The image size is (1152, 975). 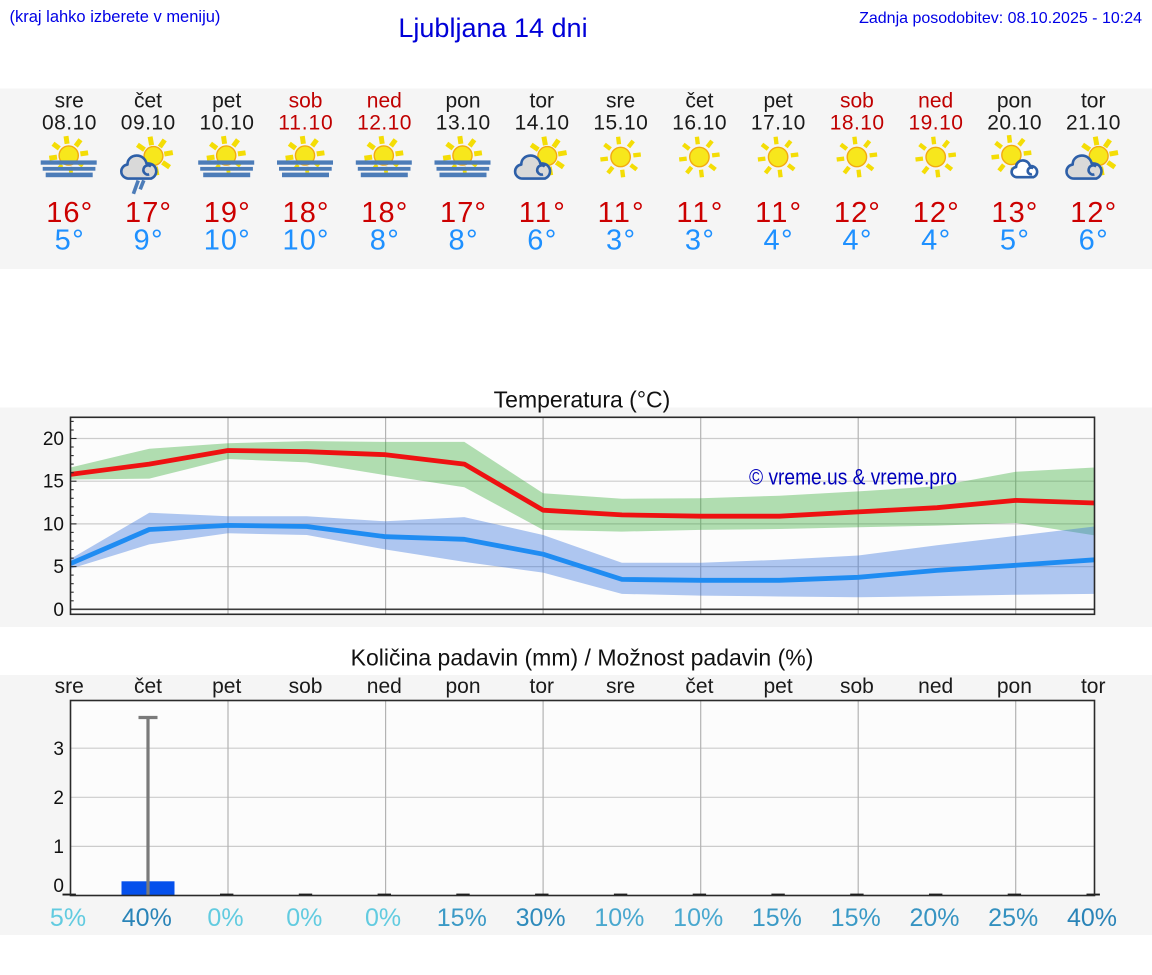 What do you see at coordinates (463, 123) in the screenshot?
I see `svg-text: 13.10` at bounding box center [463, 123].